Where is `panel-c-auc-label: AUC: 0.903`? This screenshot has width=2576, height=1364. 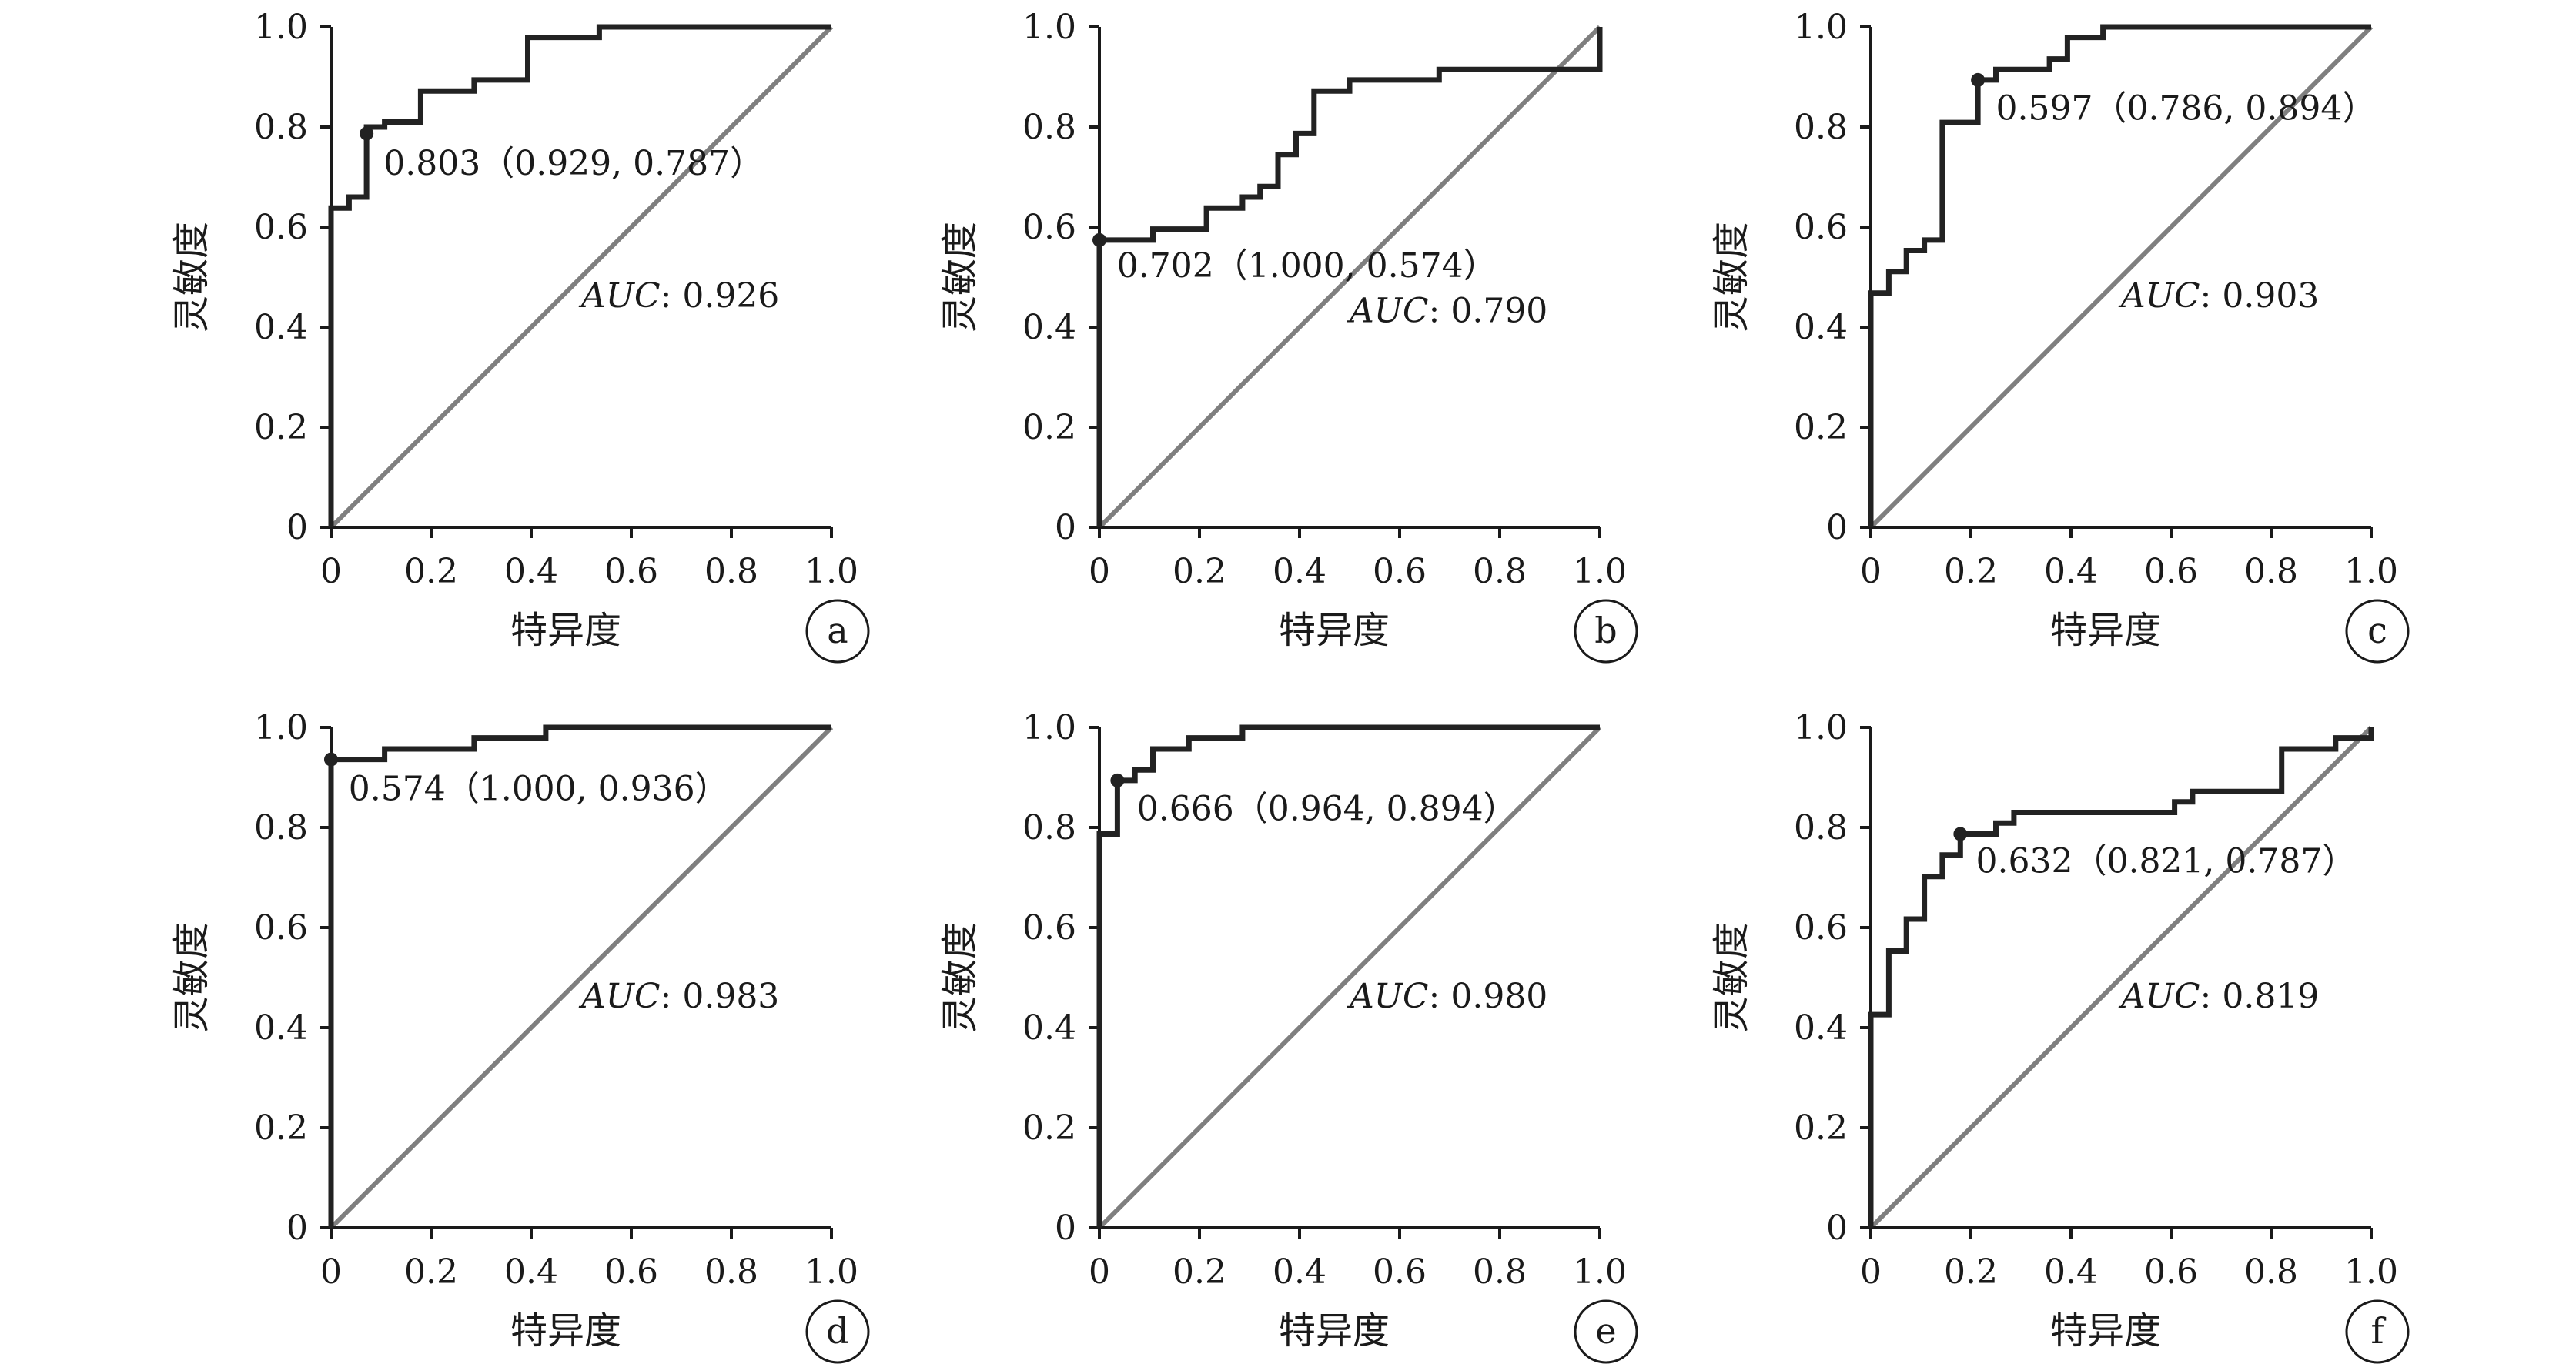 panel-c-auc-label: AUC: 0.903 is located at coordinates (2218, 296).